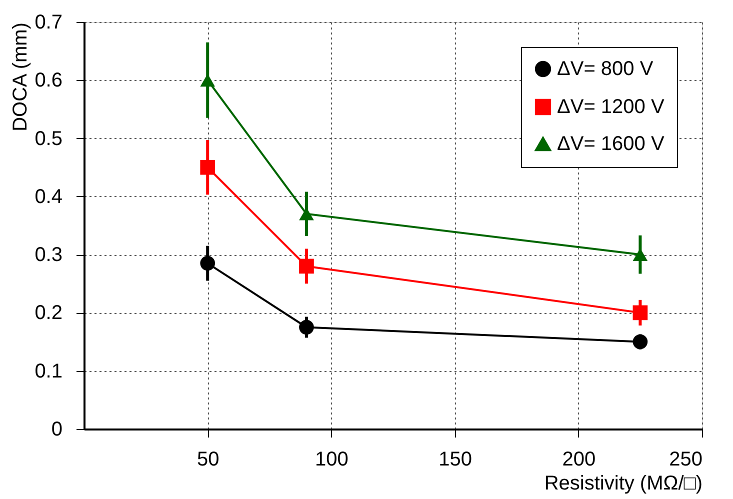 This screenshot has width=733, height=499. I want to click on legend-label: ΔV= 1200 V, so click(611, 107).